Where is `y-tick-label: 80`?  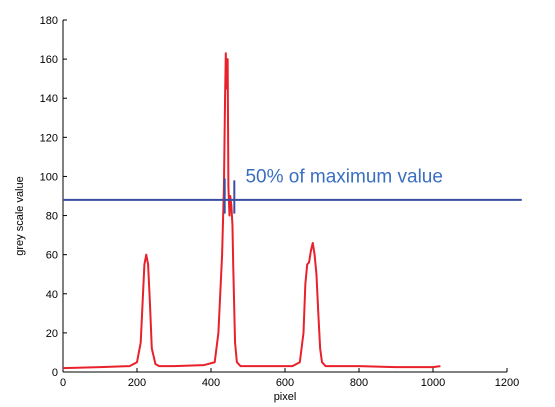
y-tick-label: 80 is located at coordinates (52, 217).